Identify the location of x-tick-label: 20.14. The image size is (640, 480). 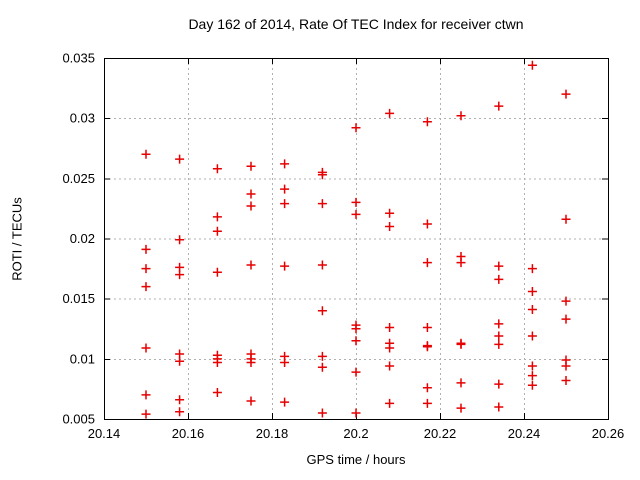
(104, 433).